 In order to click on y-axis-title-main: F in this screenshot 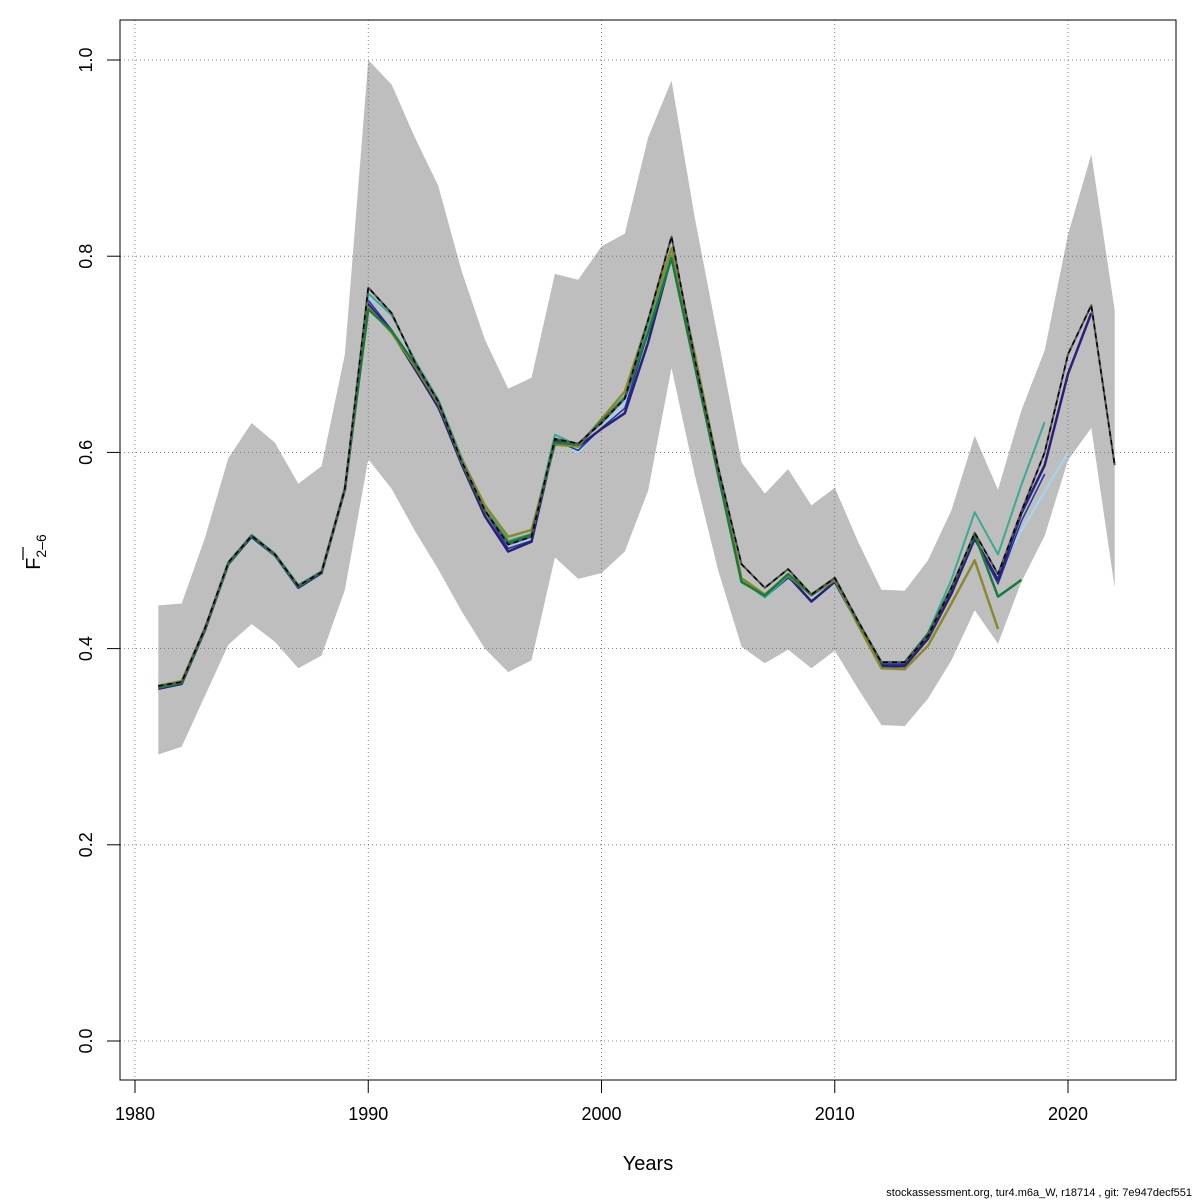, I will do `click(34, 564)`.